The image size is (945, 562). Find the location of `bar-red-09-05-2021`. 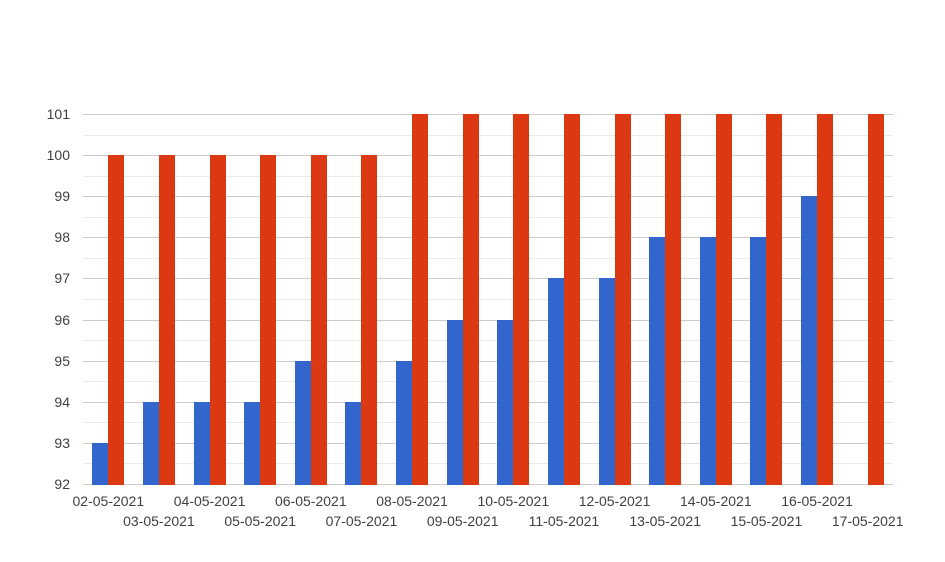

bar-red-09-05-2021 is located at coordinates (470, 299).